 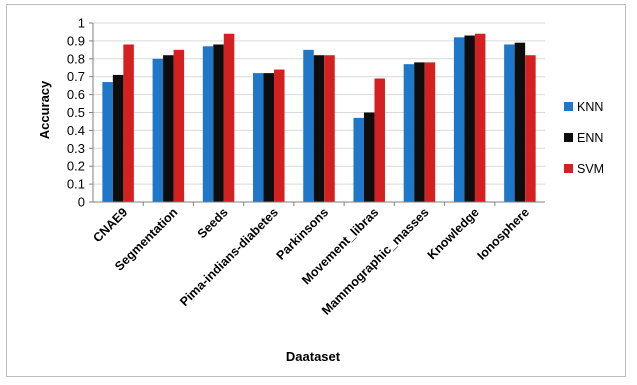 I want to click on y-tick-label: 0.5, so click(x=76, y=112).